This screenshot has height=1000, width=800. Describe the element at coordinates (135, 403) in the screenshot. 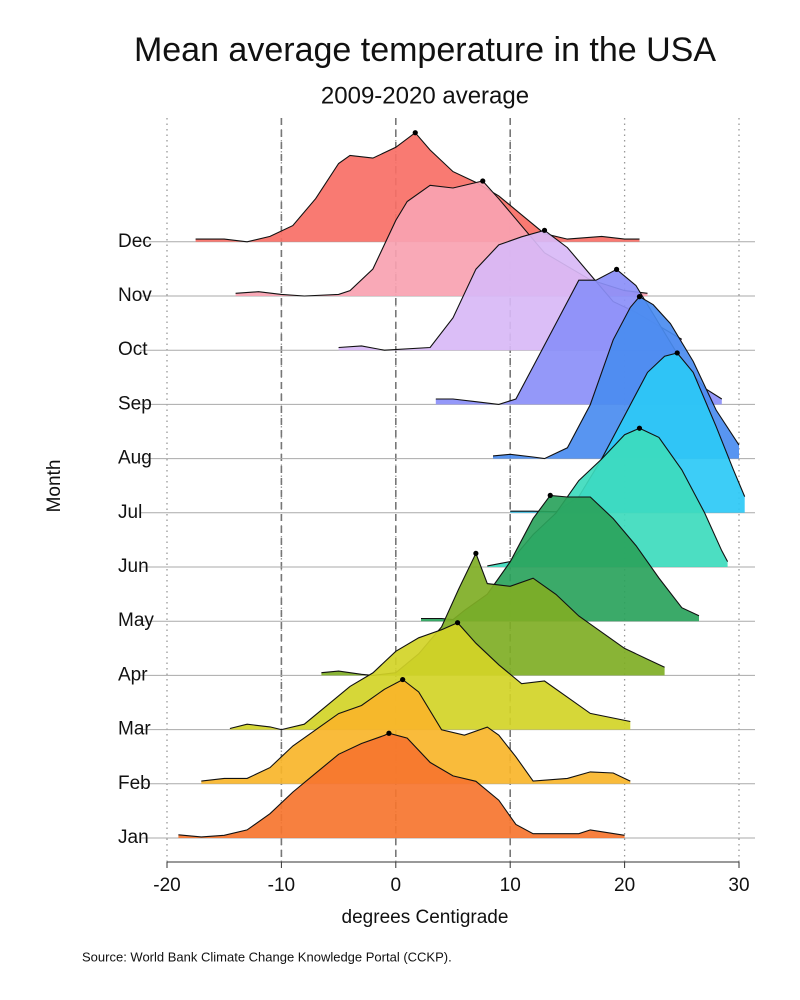

I see `y-tick-label: Sep` at that location.